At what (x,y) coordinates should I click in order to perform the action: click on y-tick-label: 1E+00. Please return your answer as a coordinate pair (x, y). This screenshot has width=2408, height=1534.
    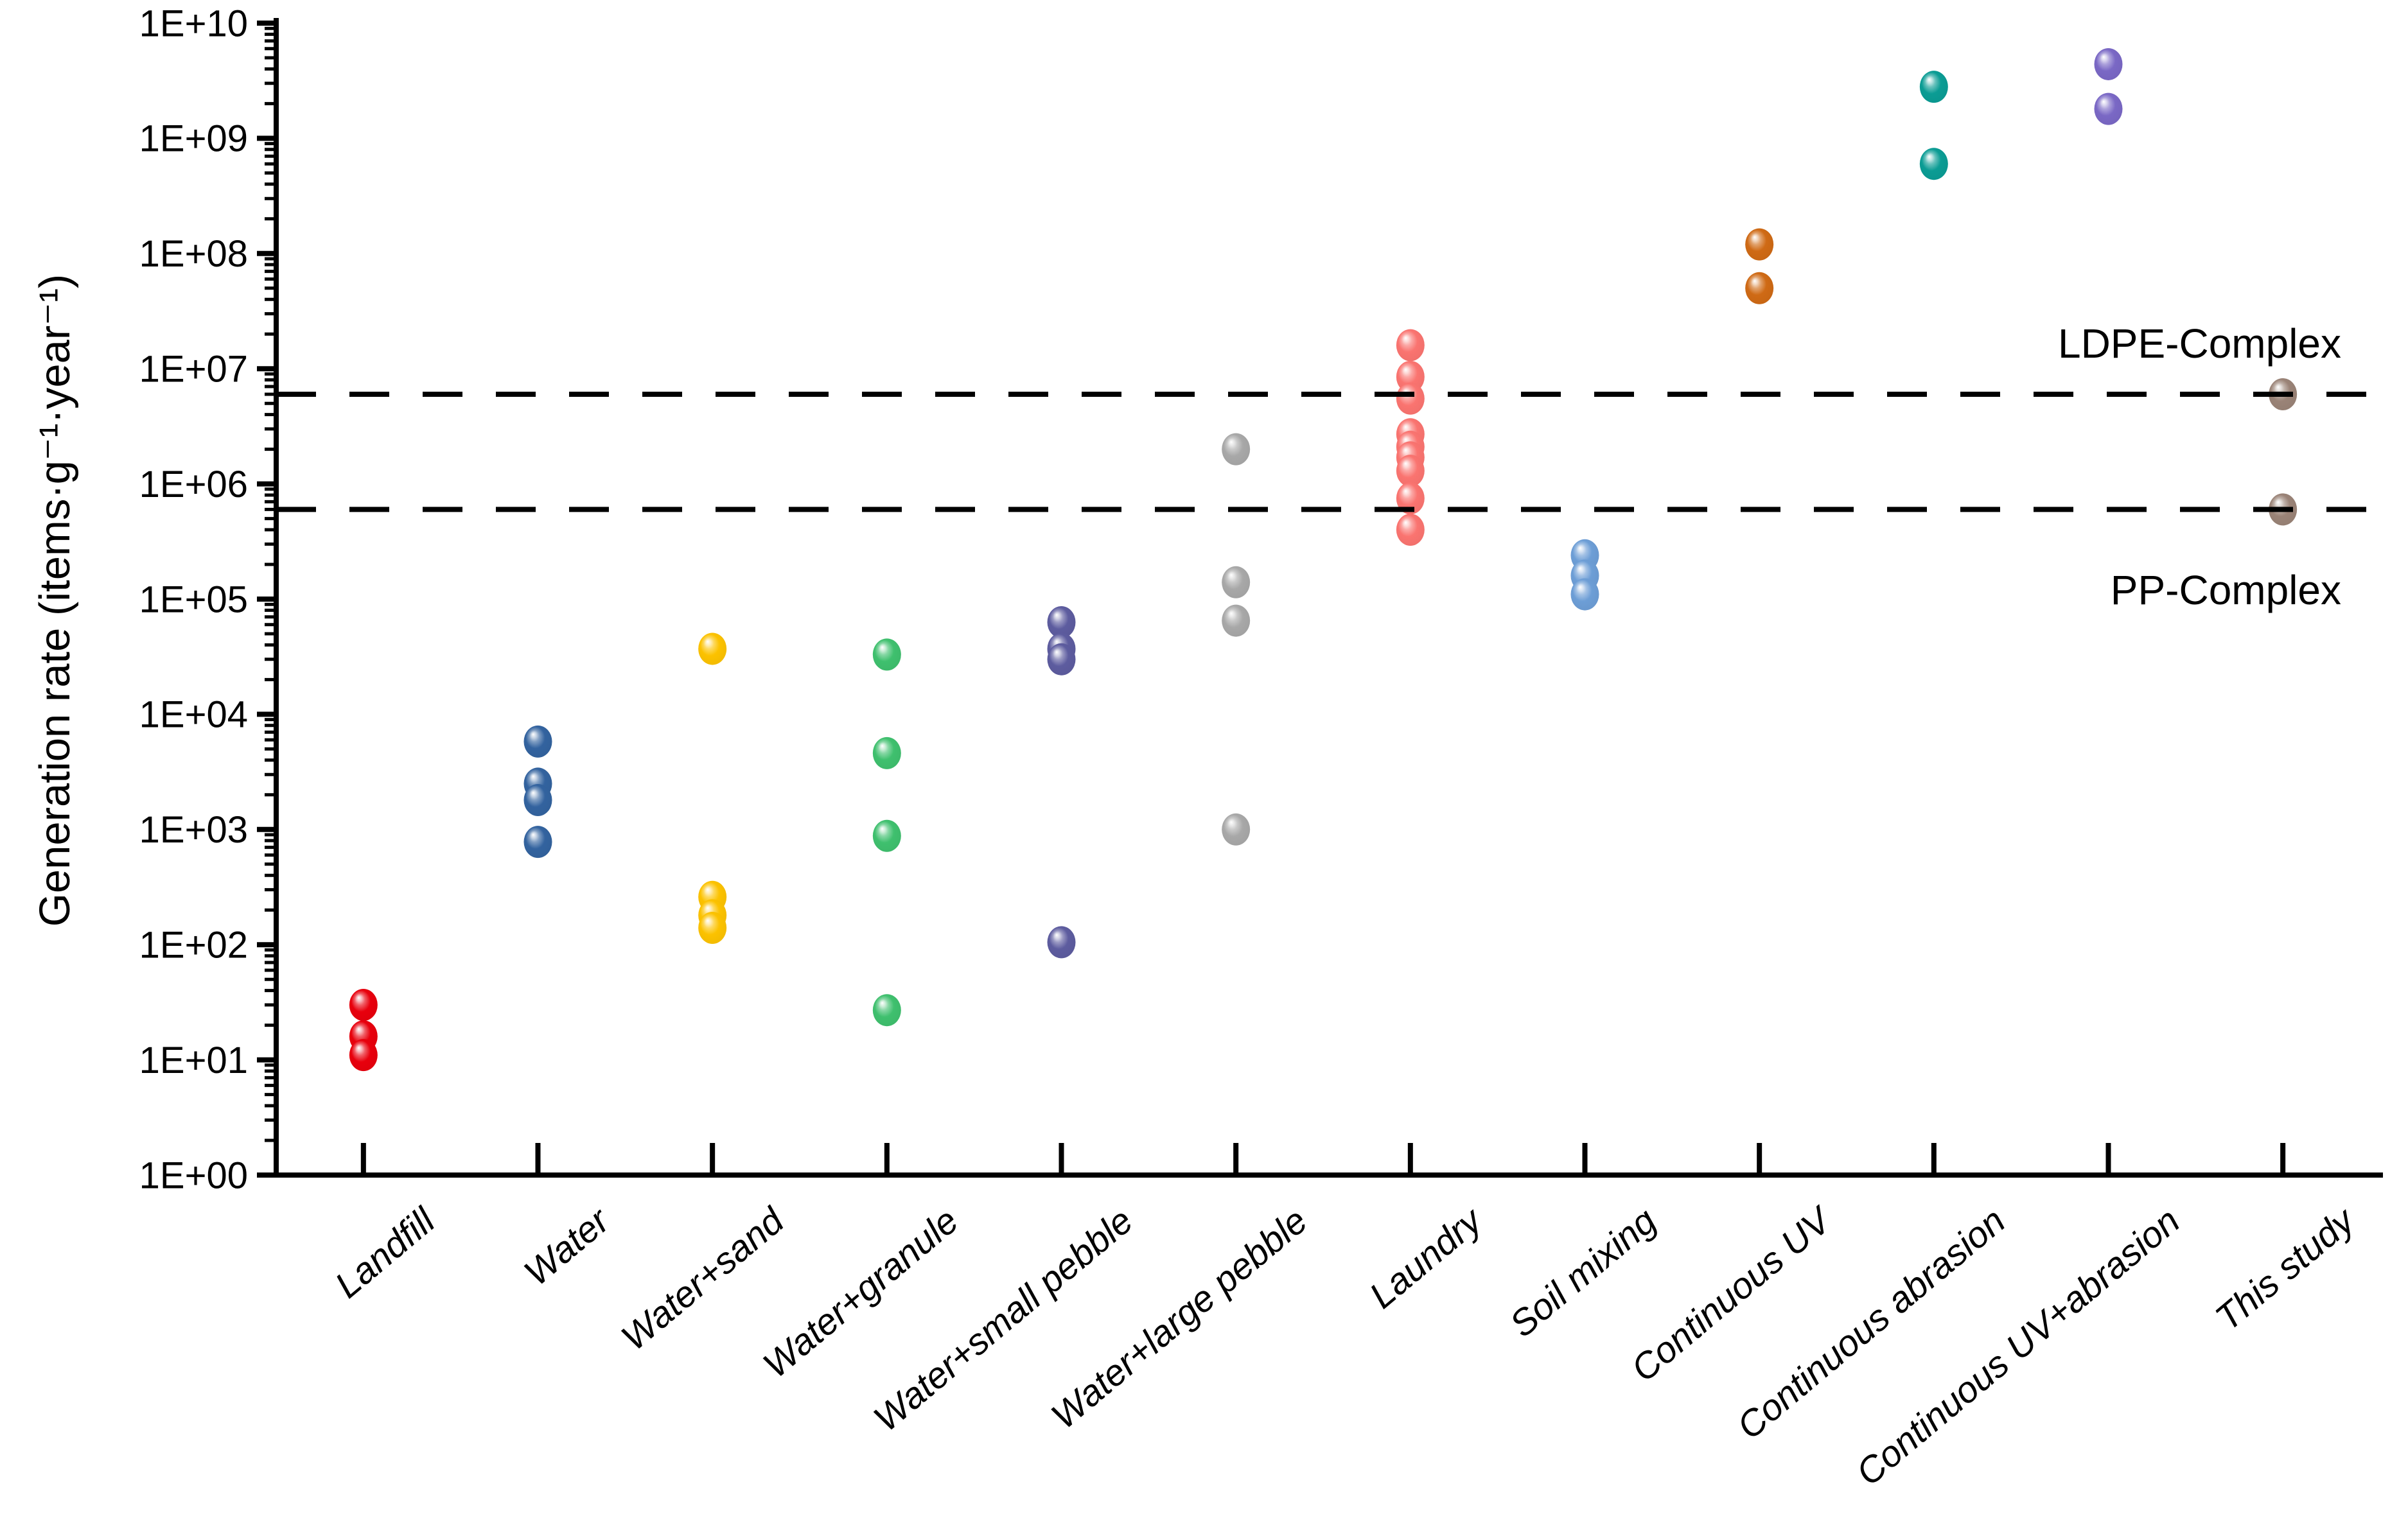
    Looking at the image, I should click on (193, 1176).